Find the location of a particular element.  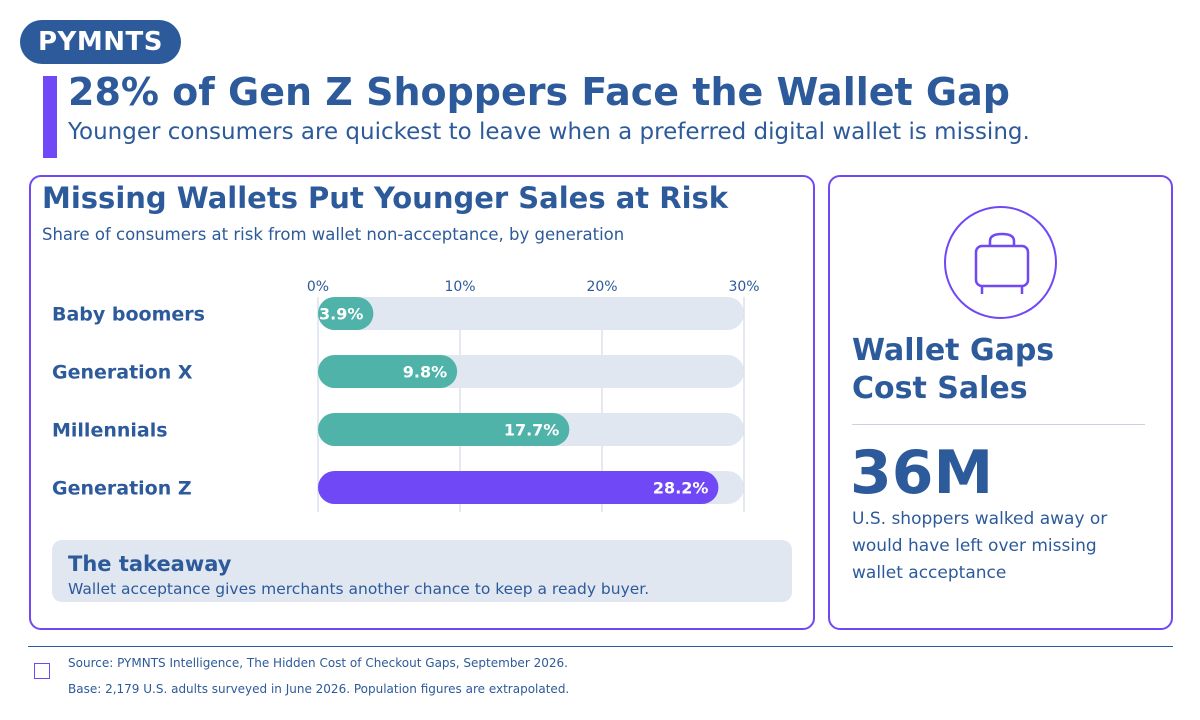

headline-accent-bar is located at coordinates (50, 117).